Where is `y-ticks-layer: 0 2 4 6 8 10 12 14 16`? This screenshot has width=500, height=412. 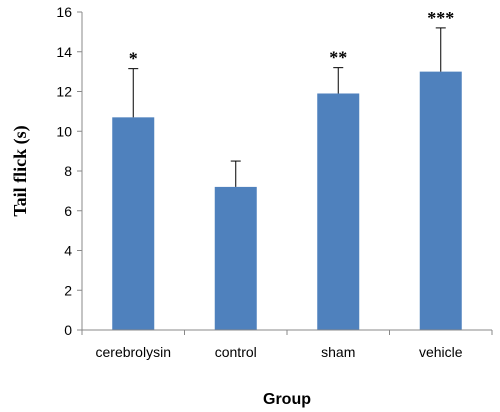
y-ticks-layer: 0 2 4 6 8 10 12 14 16 is located at coordinates (69, 171).